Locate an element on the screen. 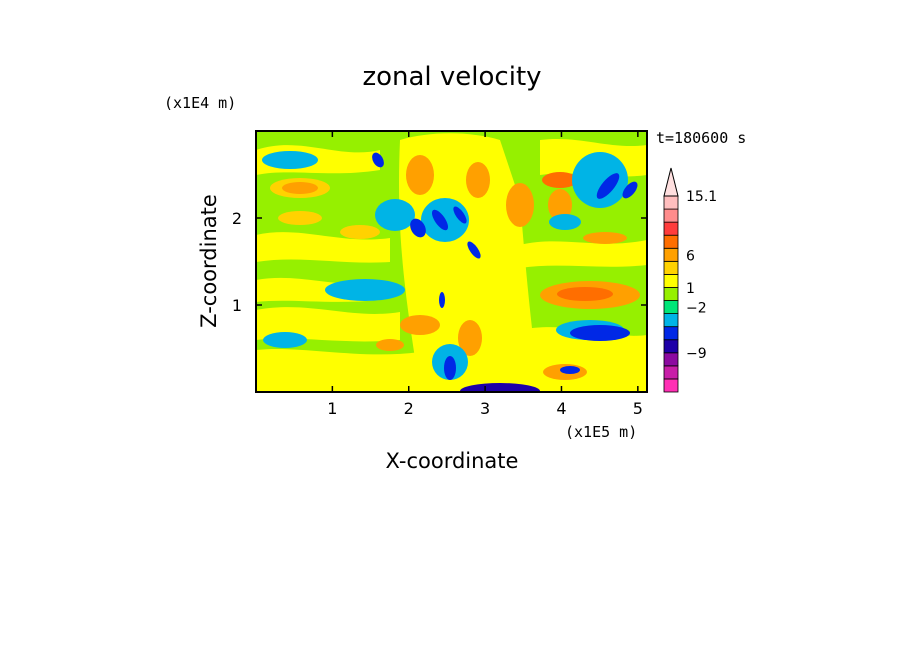 This screenshot has height=654, width=904. x-axis-unit: (x1E5 m) is located at coordinates (601, 432).